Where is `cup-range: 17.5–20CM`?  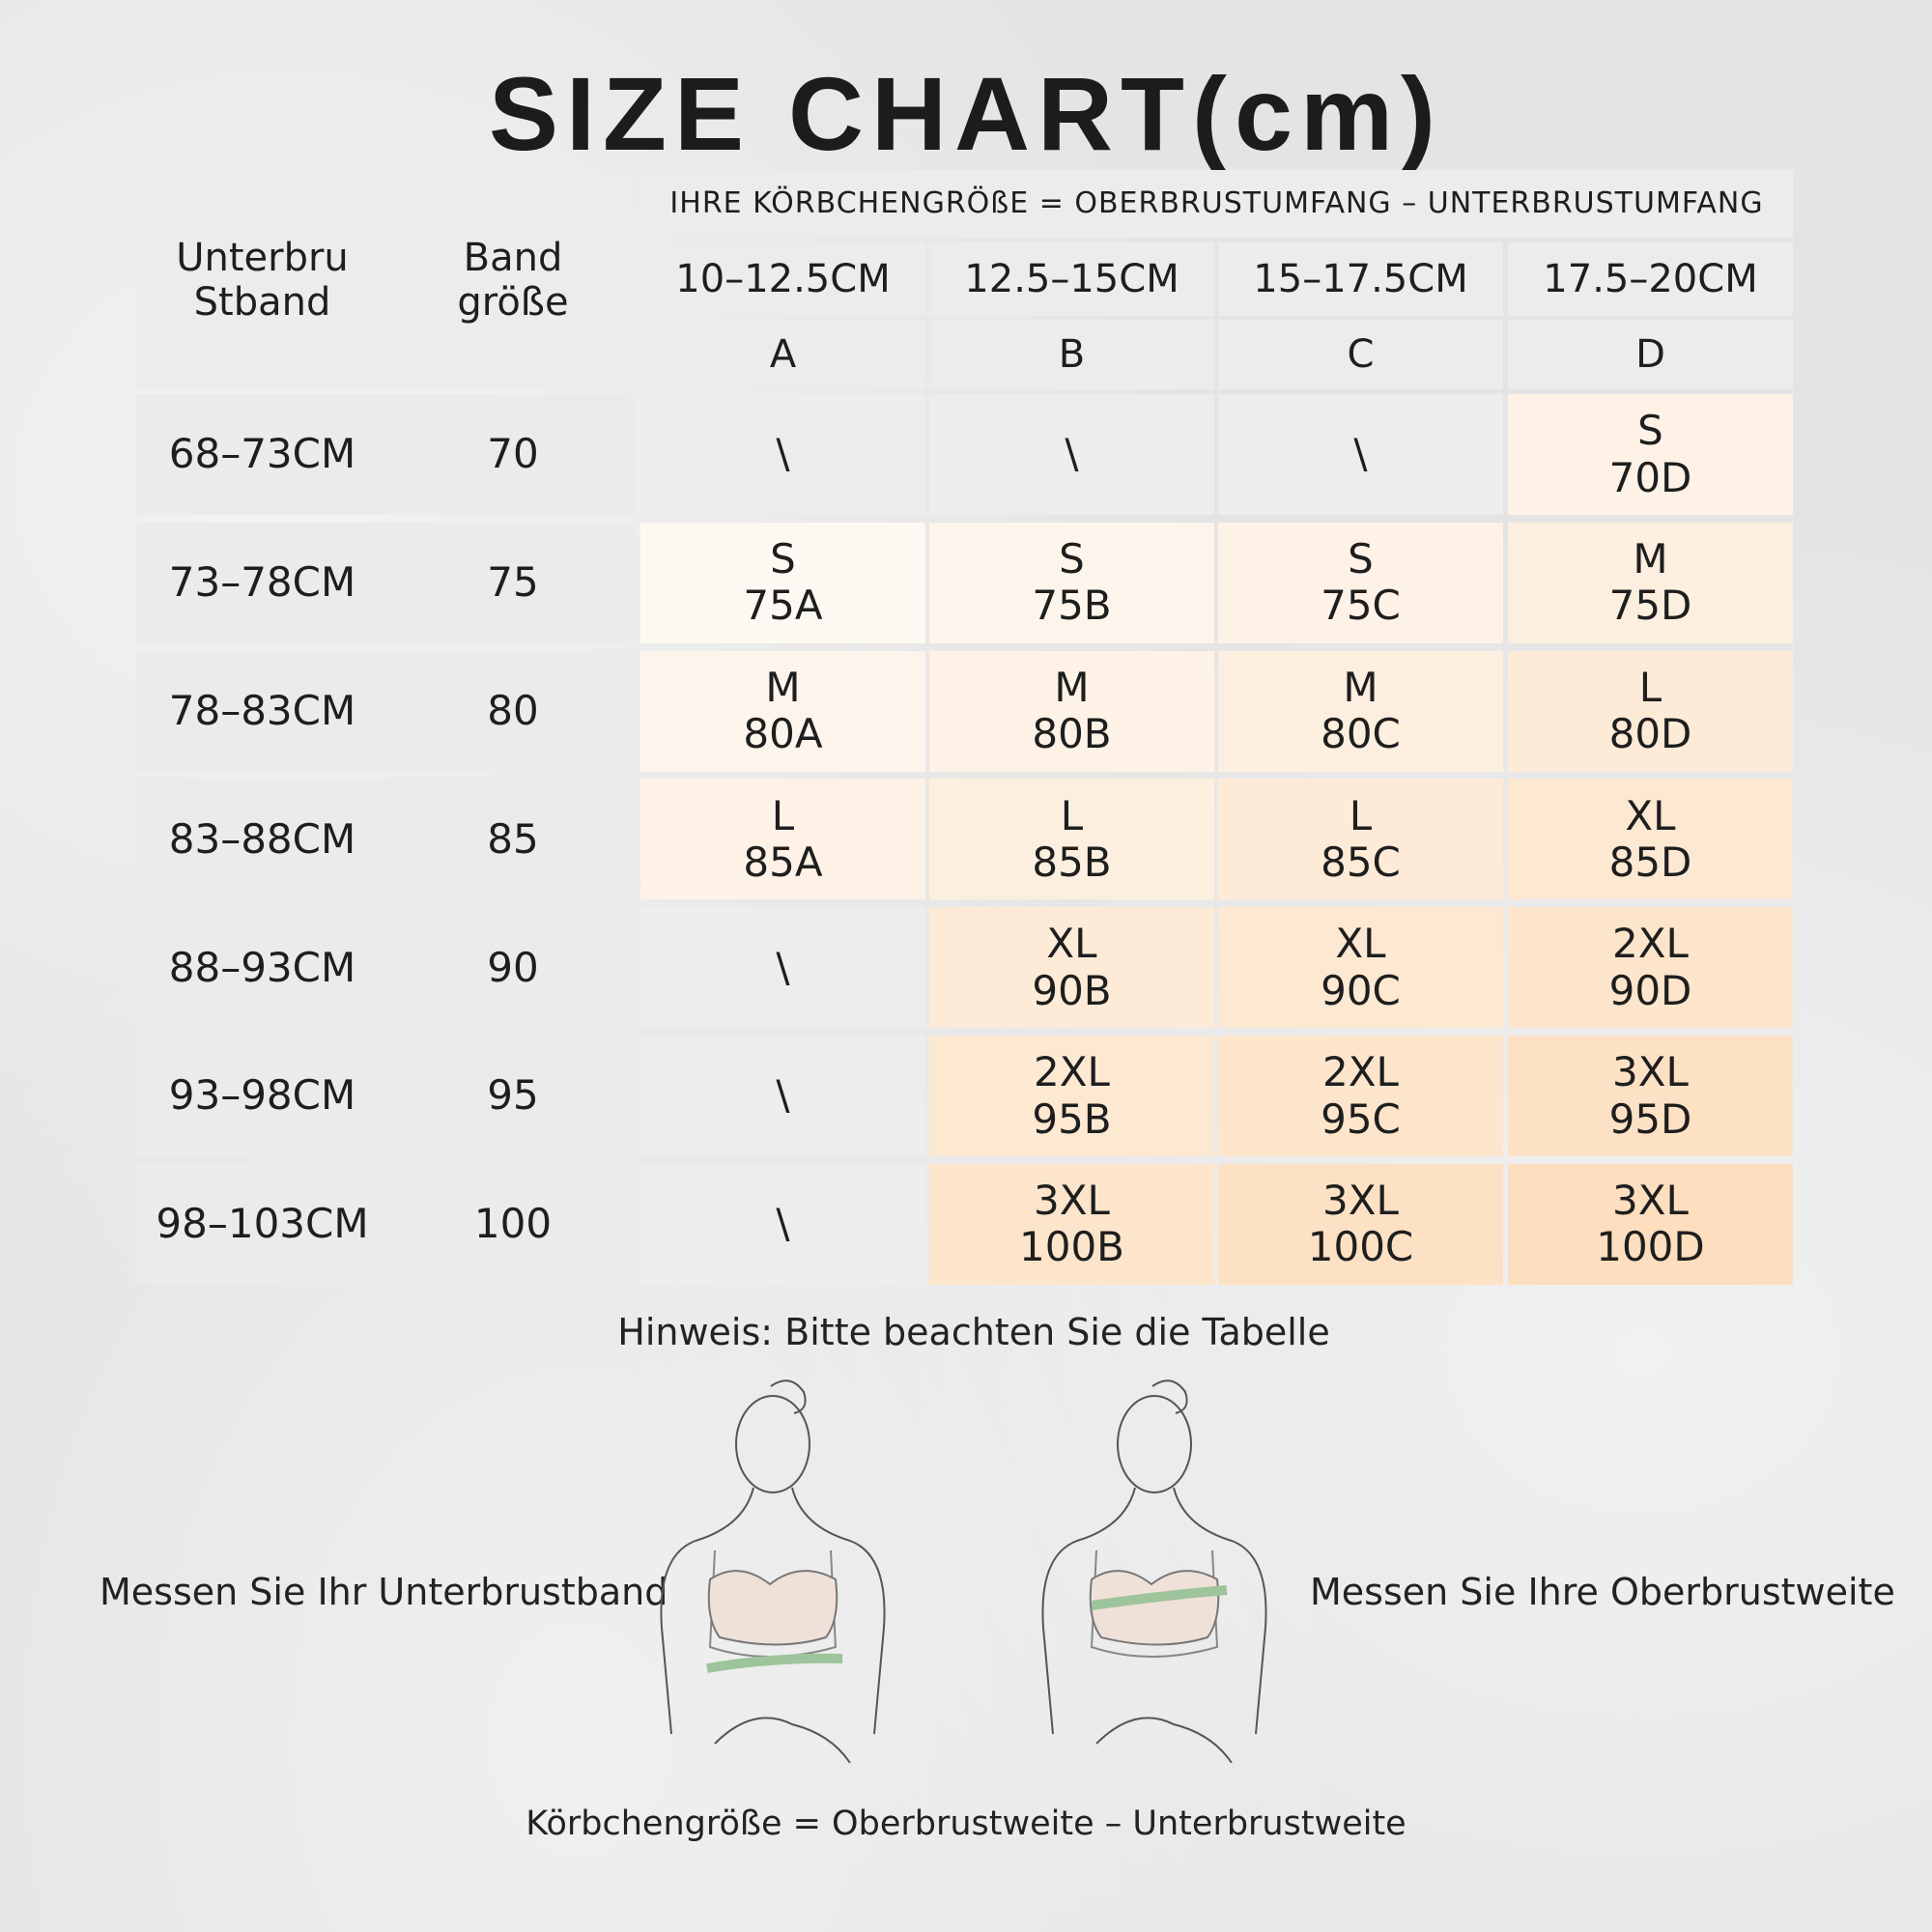 cup-range: 17.5–20CM is located at coordinates (1650, 279).